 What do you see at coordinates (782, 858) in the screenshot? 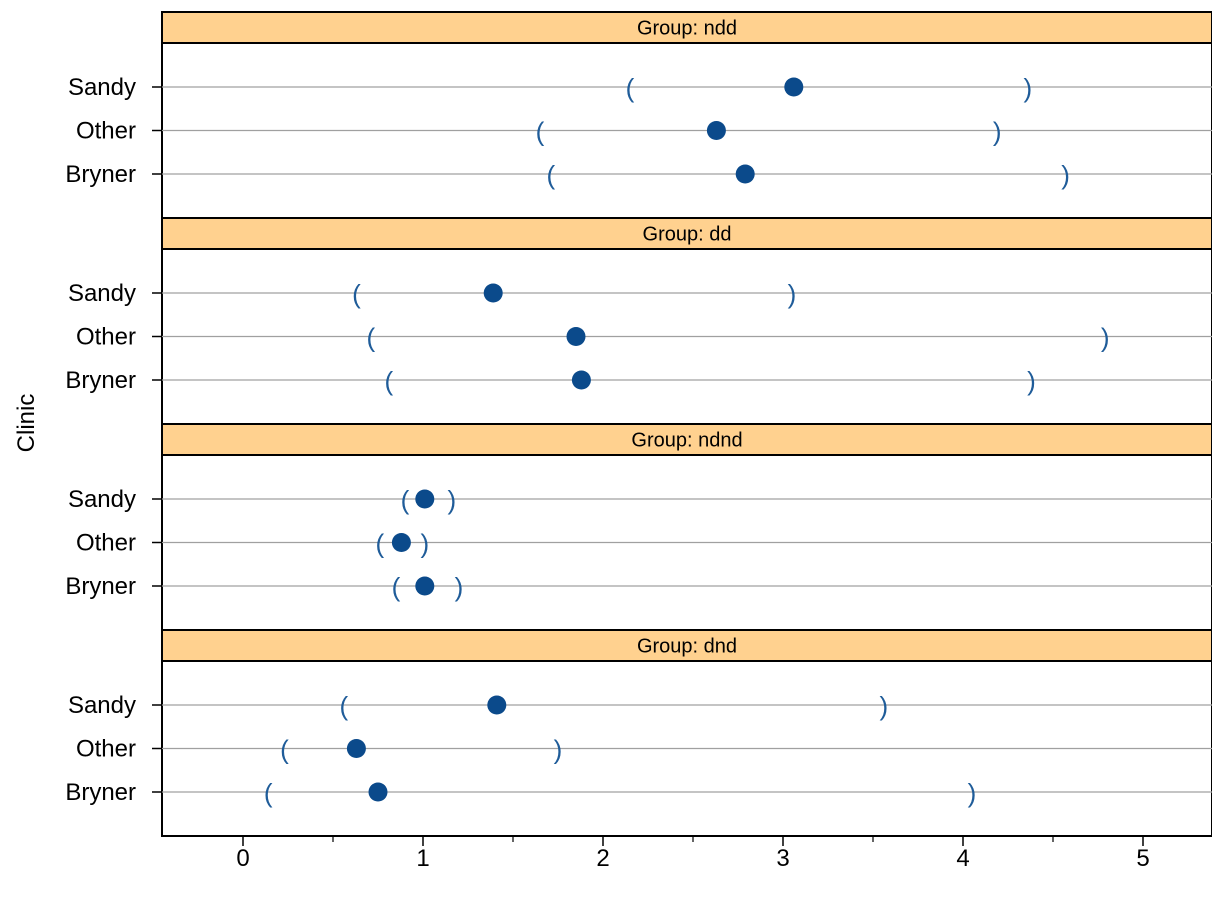
I see `x-tick-label: 3` at bounding box center [782, 858].